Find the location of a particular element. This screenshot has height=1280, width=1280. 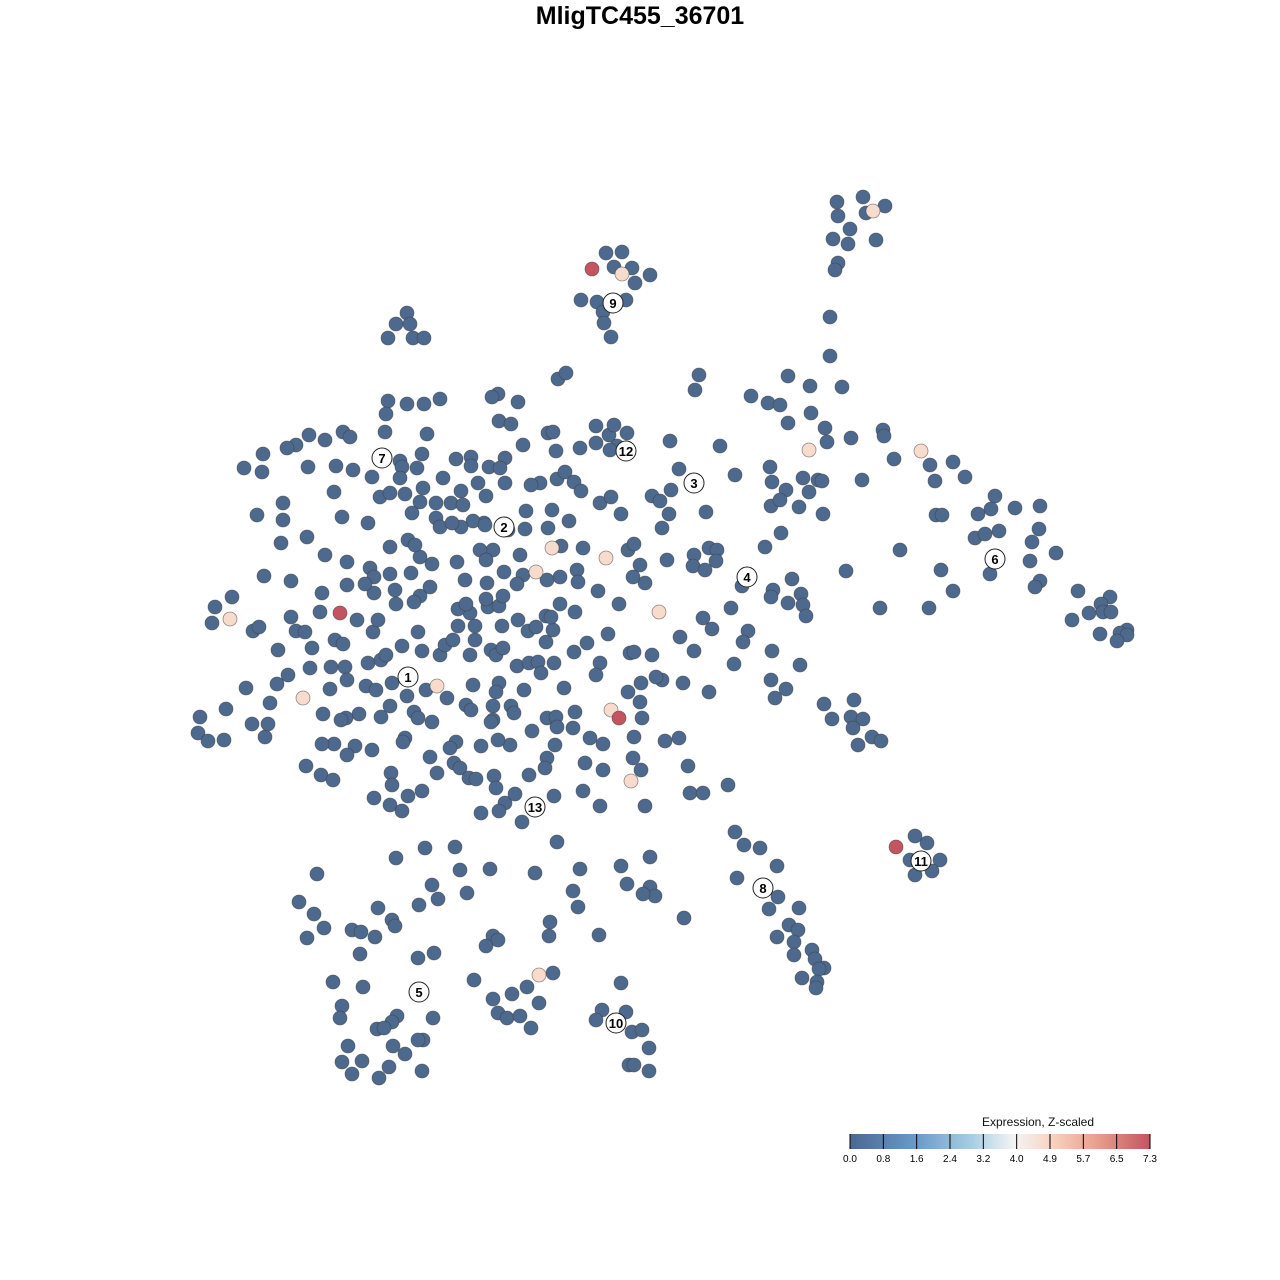

cluster-label: 5 is located at coordinates (419, 992).